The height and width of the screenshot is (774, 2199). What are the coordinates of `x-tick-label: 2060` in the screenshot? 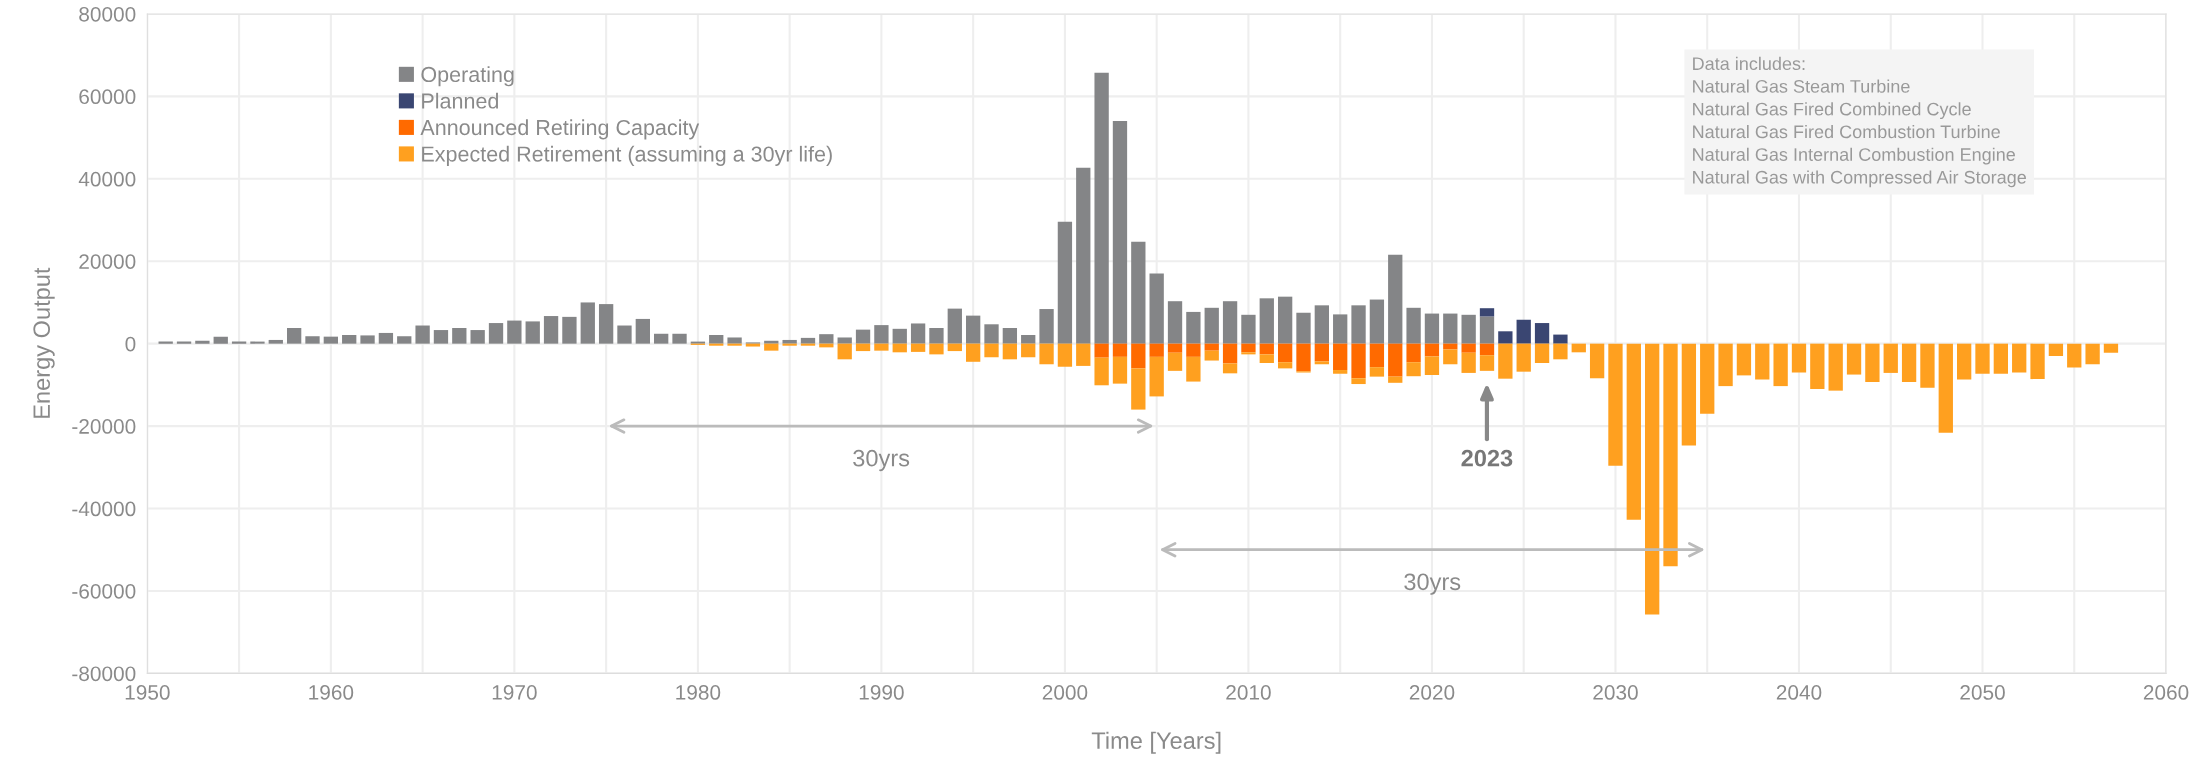 It's located at (2166, 692).